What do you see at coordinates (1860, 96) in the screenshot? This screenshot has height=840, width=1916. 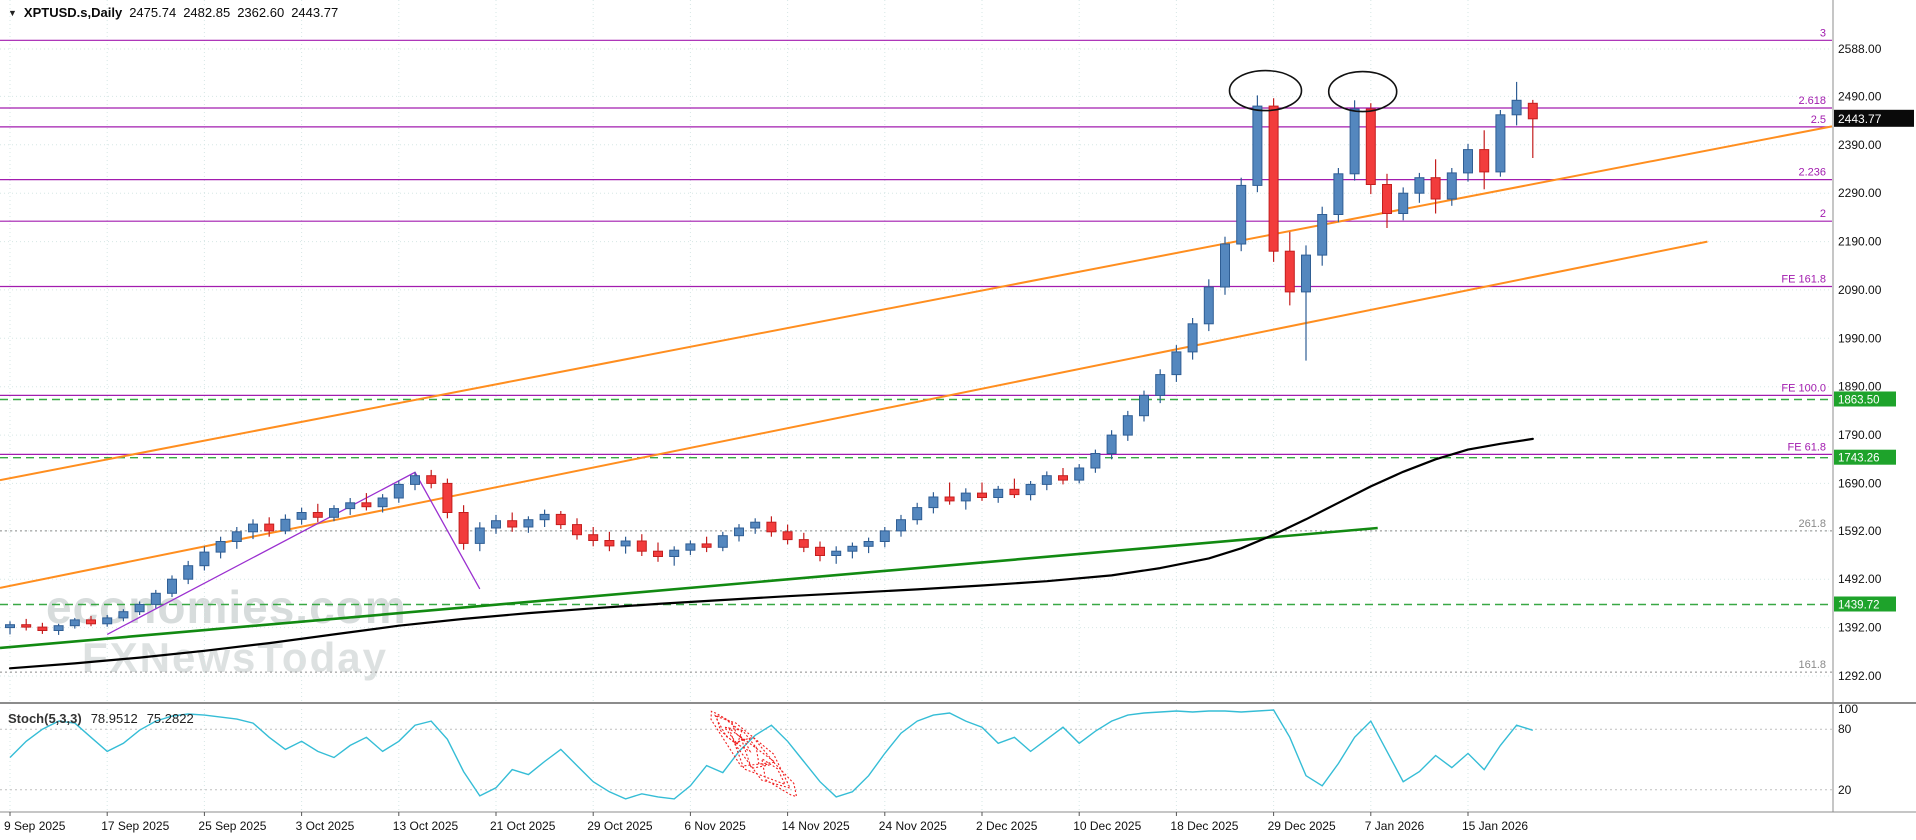 I see `svg-text: 2490.00` at bounding box center [1860, 96].